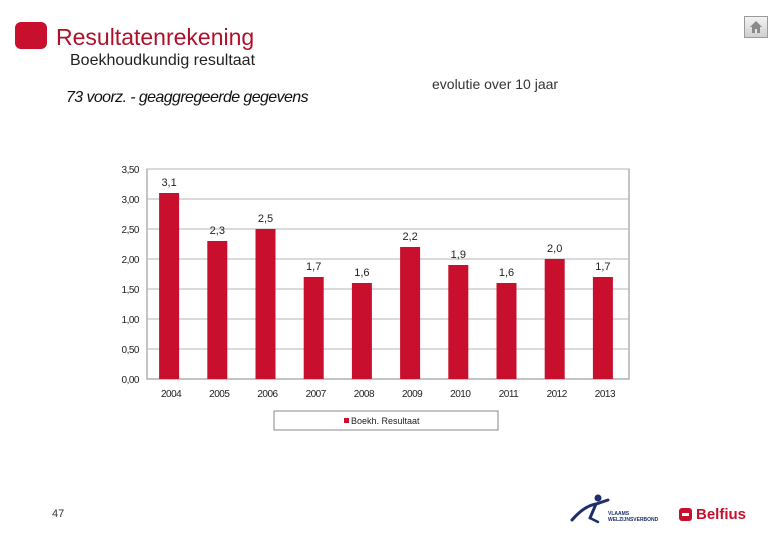 The height and width of the screenshot is (540, 780). What do you see at coordinates (163, 60) in the screenshot?
I see `page-subtitle: Boekhoudkundig resultaat` at bounding box center [163, 60].